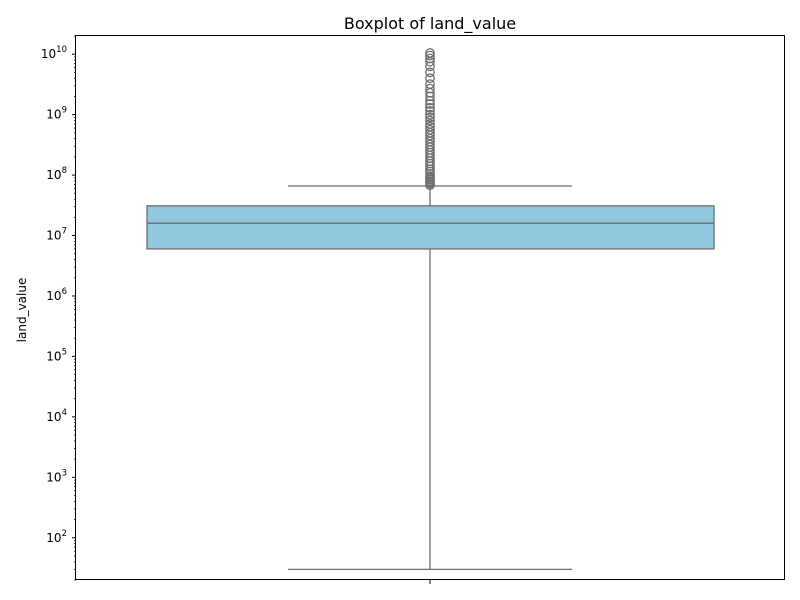 The height and width of the screenshot is (600, 800). Describe the element at coordinates (430, 24) in the screenshot. I see `chart-title: Boxplot of land_value` at that location.